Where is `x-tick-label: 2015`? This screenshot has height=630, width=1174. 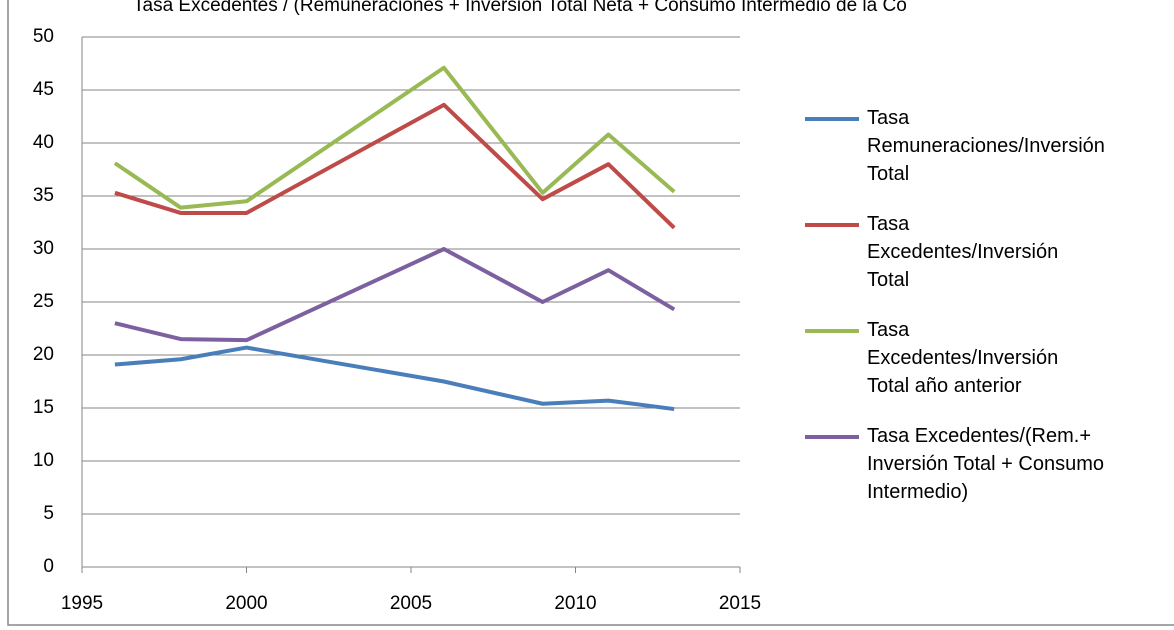
x-tick-label: 2015 is located at coordinates (740, 603).